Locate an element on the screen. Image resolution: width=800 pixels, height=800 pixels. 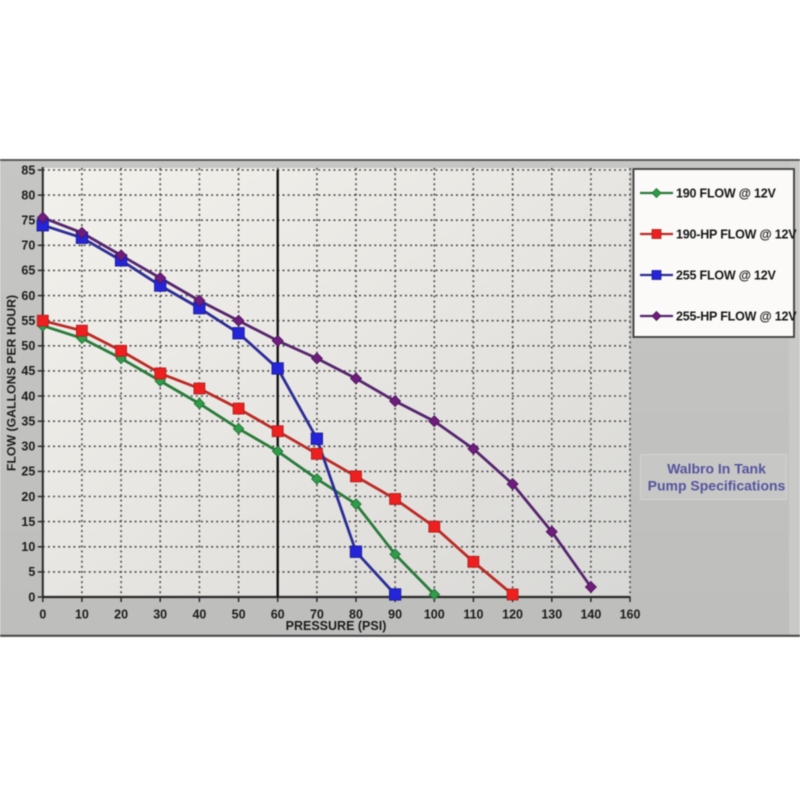
svg-text: 65 is located at coordinates (28, 271).